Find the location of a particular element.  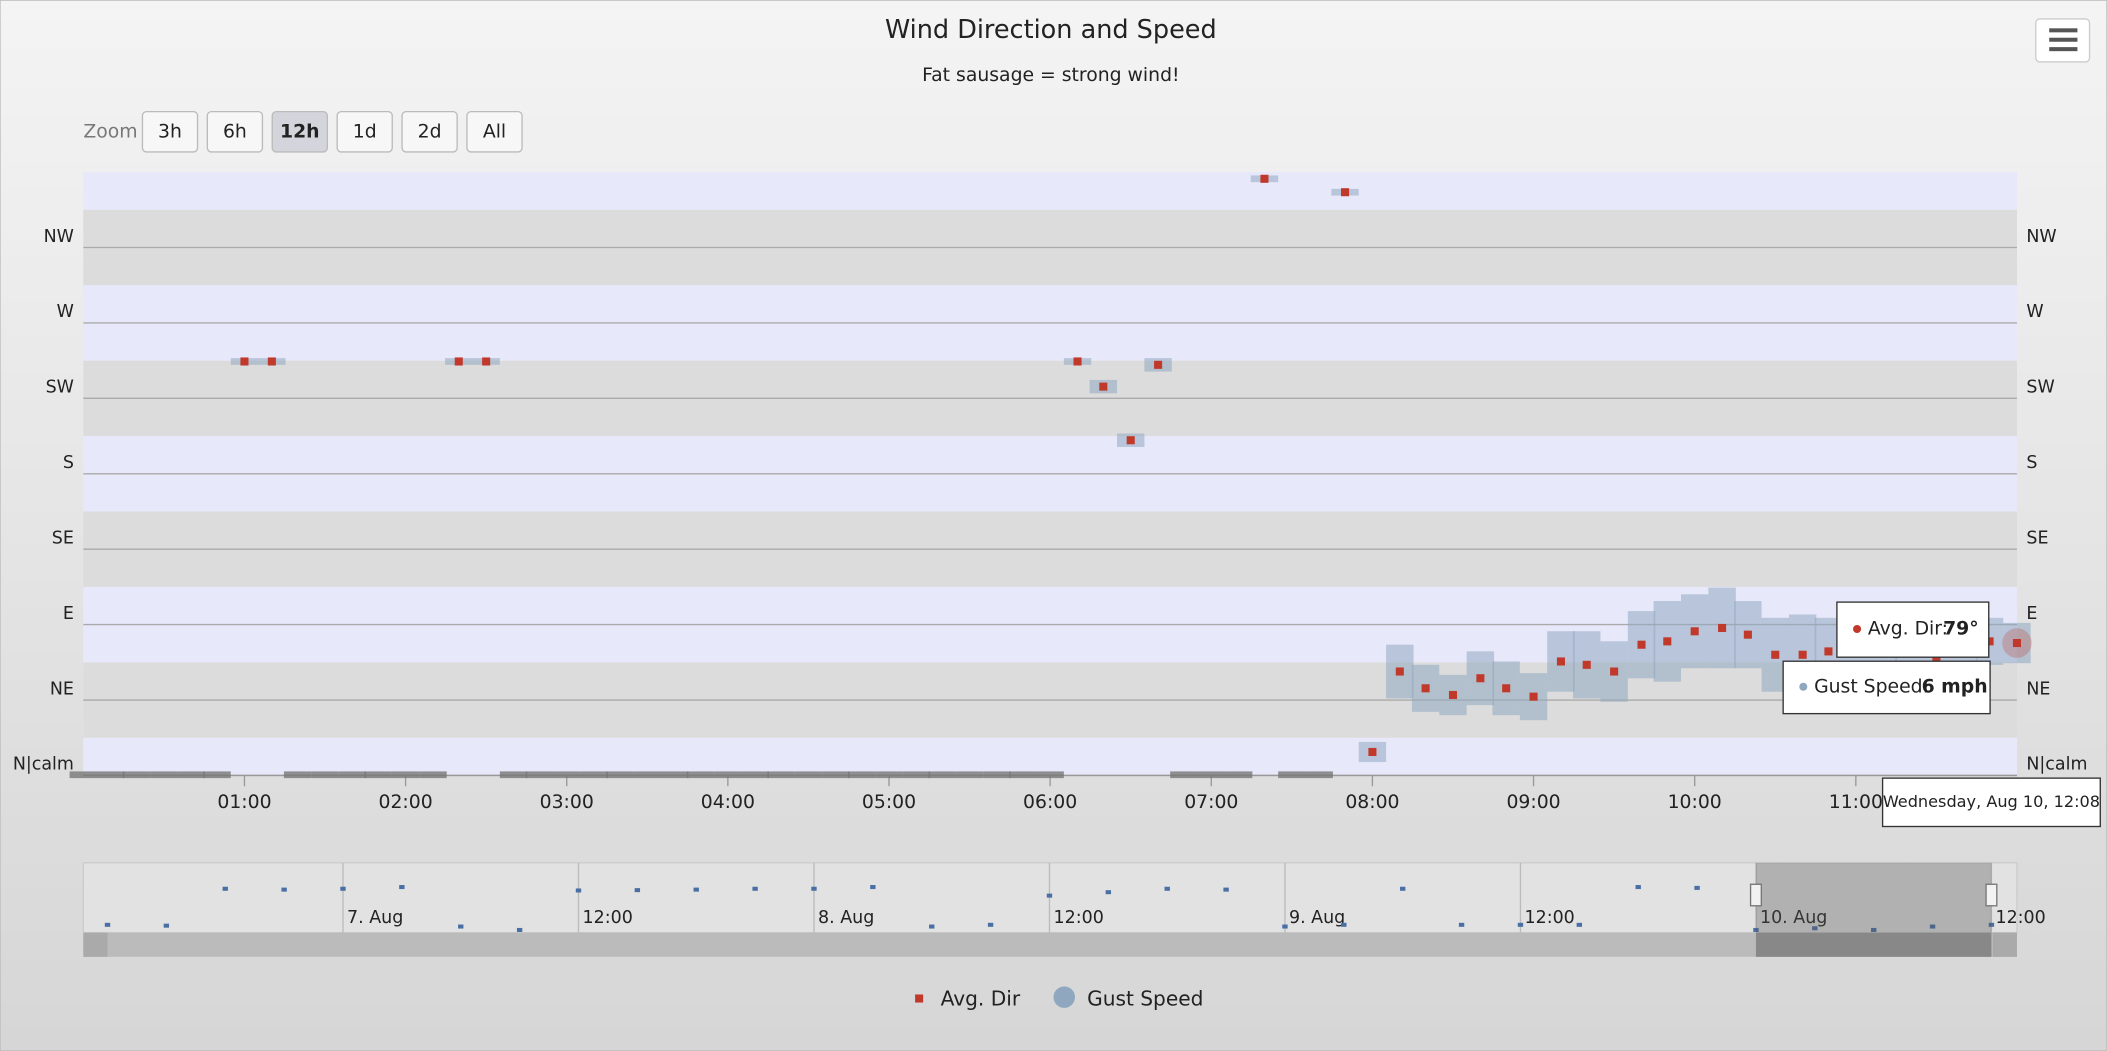

scrollbar-right is located at coordinates (2004, 944).